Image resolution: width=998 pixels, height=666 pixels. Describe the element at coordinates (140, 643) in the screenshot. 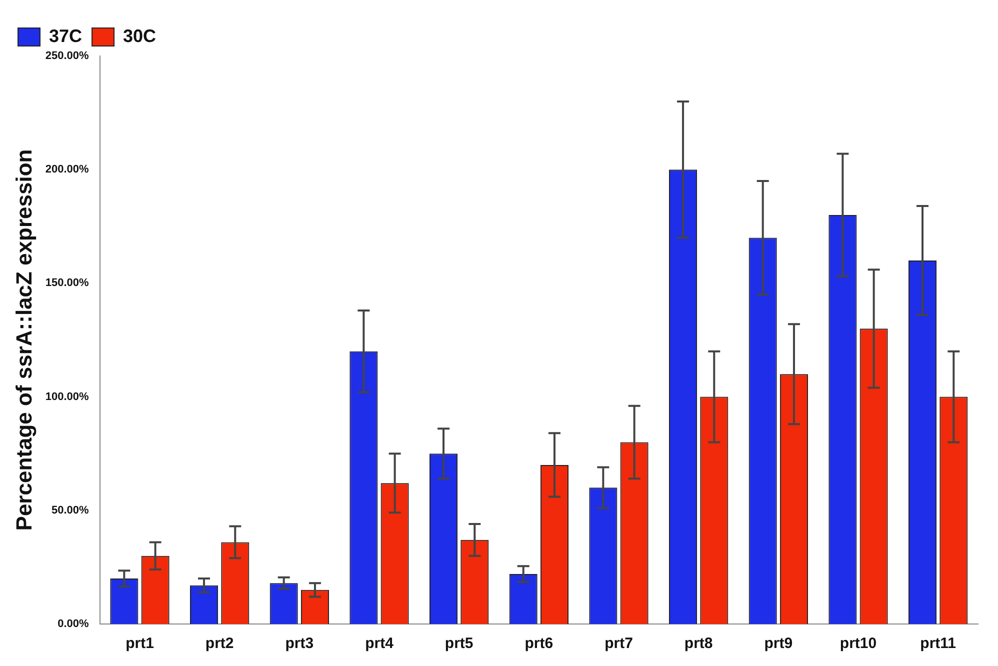

I see `x-tick-label: prt1` at that location.